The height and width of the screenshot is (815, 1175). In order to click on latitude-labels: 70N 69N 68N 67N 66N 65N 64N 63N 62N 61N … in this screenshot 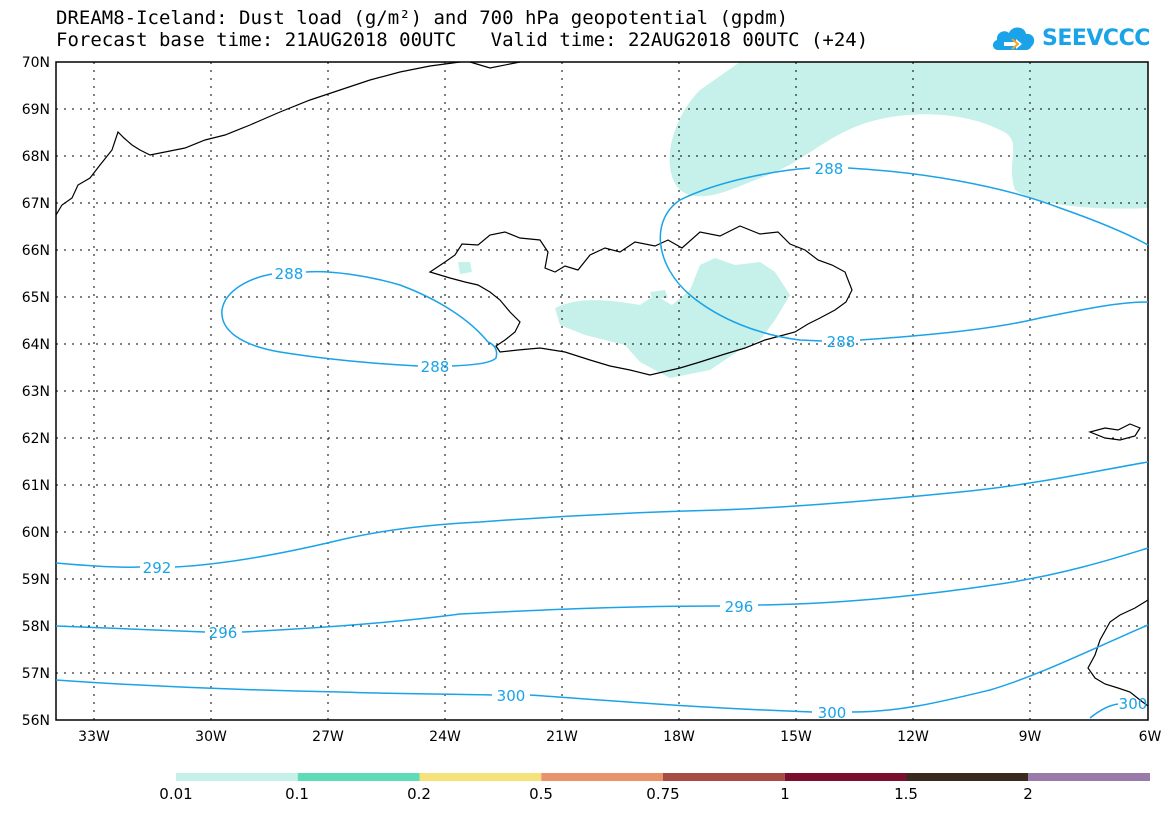, I will do `click(36, 392)`.